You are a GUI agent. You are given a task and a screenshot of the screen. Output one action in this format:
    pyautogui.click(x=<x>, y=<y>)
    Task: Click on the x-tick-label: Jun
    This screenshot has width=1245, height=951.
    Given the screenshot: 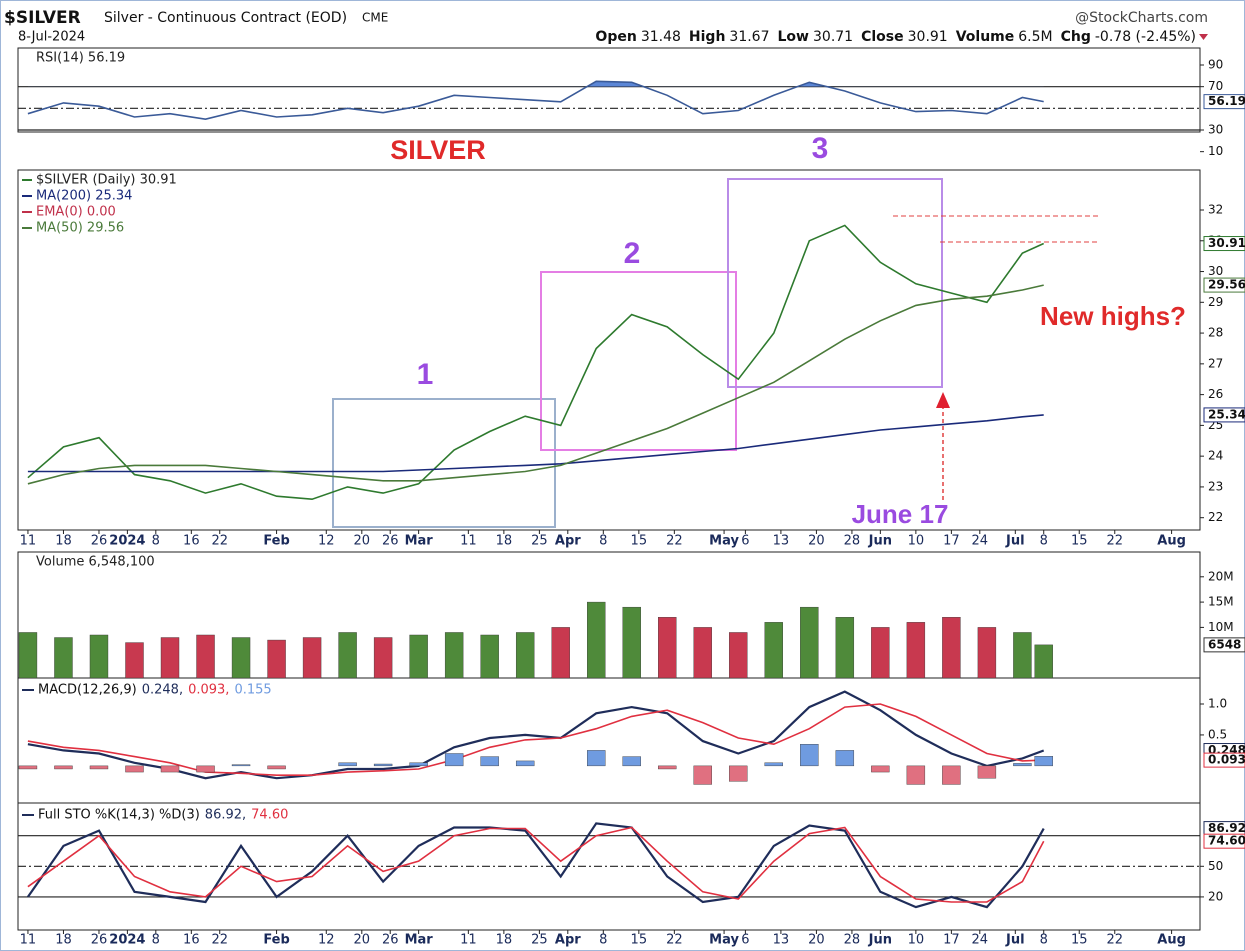 What is the action you would take?
    pyautogui.click(x=880, y=541)
    